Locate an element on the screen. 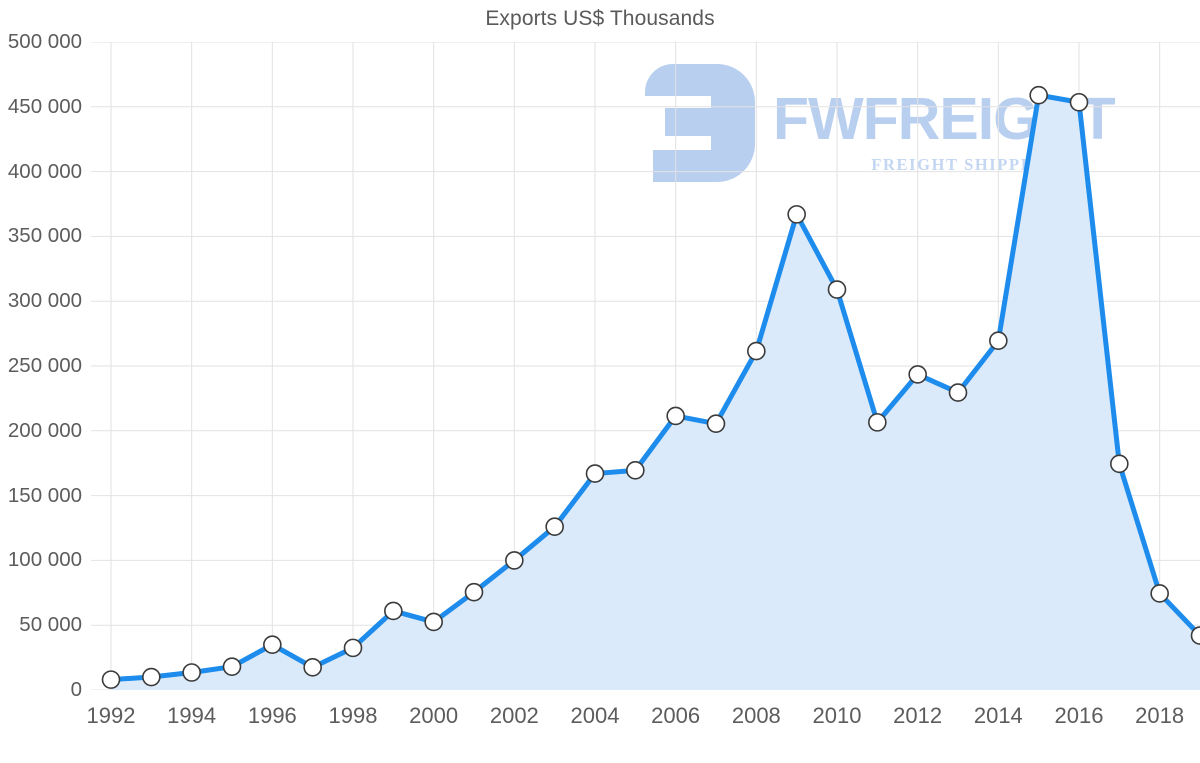  x-axis-tick-label: 2010 is located at coordinates (837, 715).